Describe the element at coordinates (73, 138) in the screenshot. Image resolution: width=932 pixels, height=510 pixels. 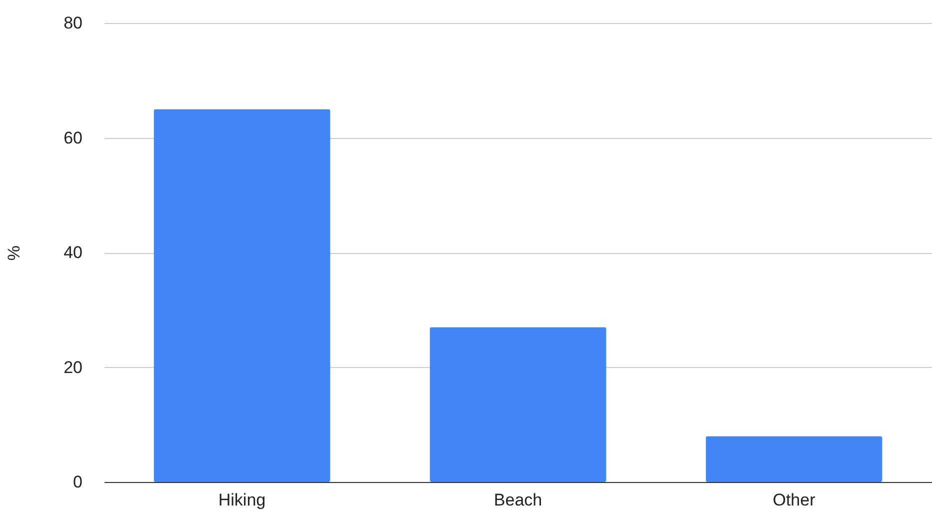
I see `y-tick-label: 60` at that location.